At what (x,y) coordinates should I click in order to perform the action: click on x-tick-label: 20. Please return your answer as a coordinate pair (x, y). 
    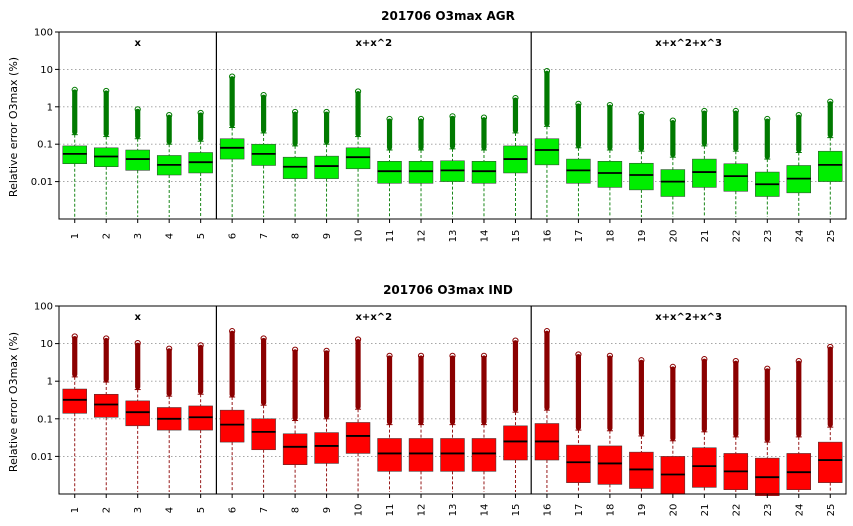
    Looking at the image, I should click on (673, 510).